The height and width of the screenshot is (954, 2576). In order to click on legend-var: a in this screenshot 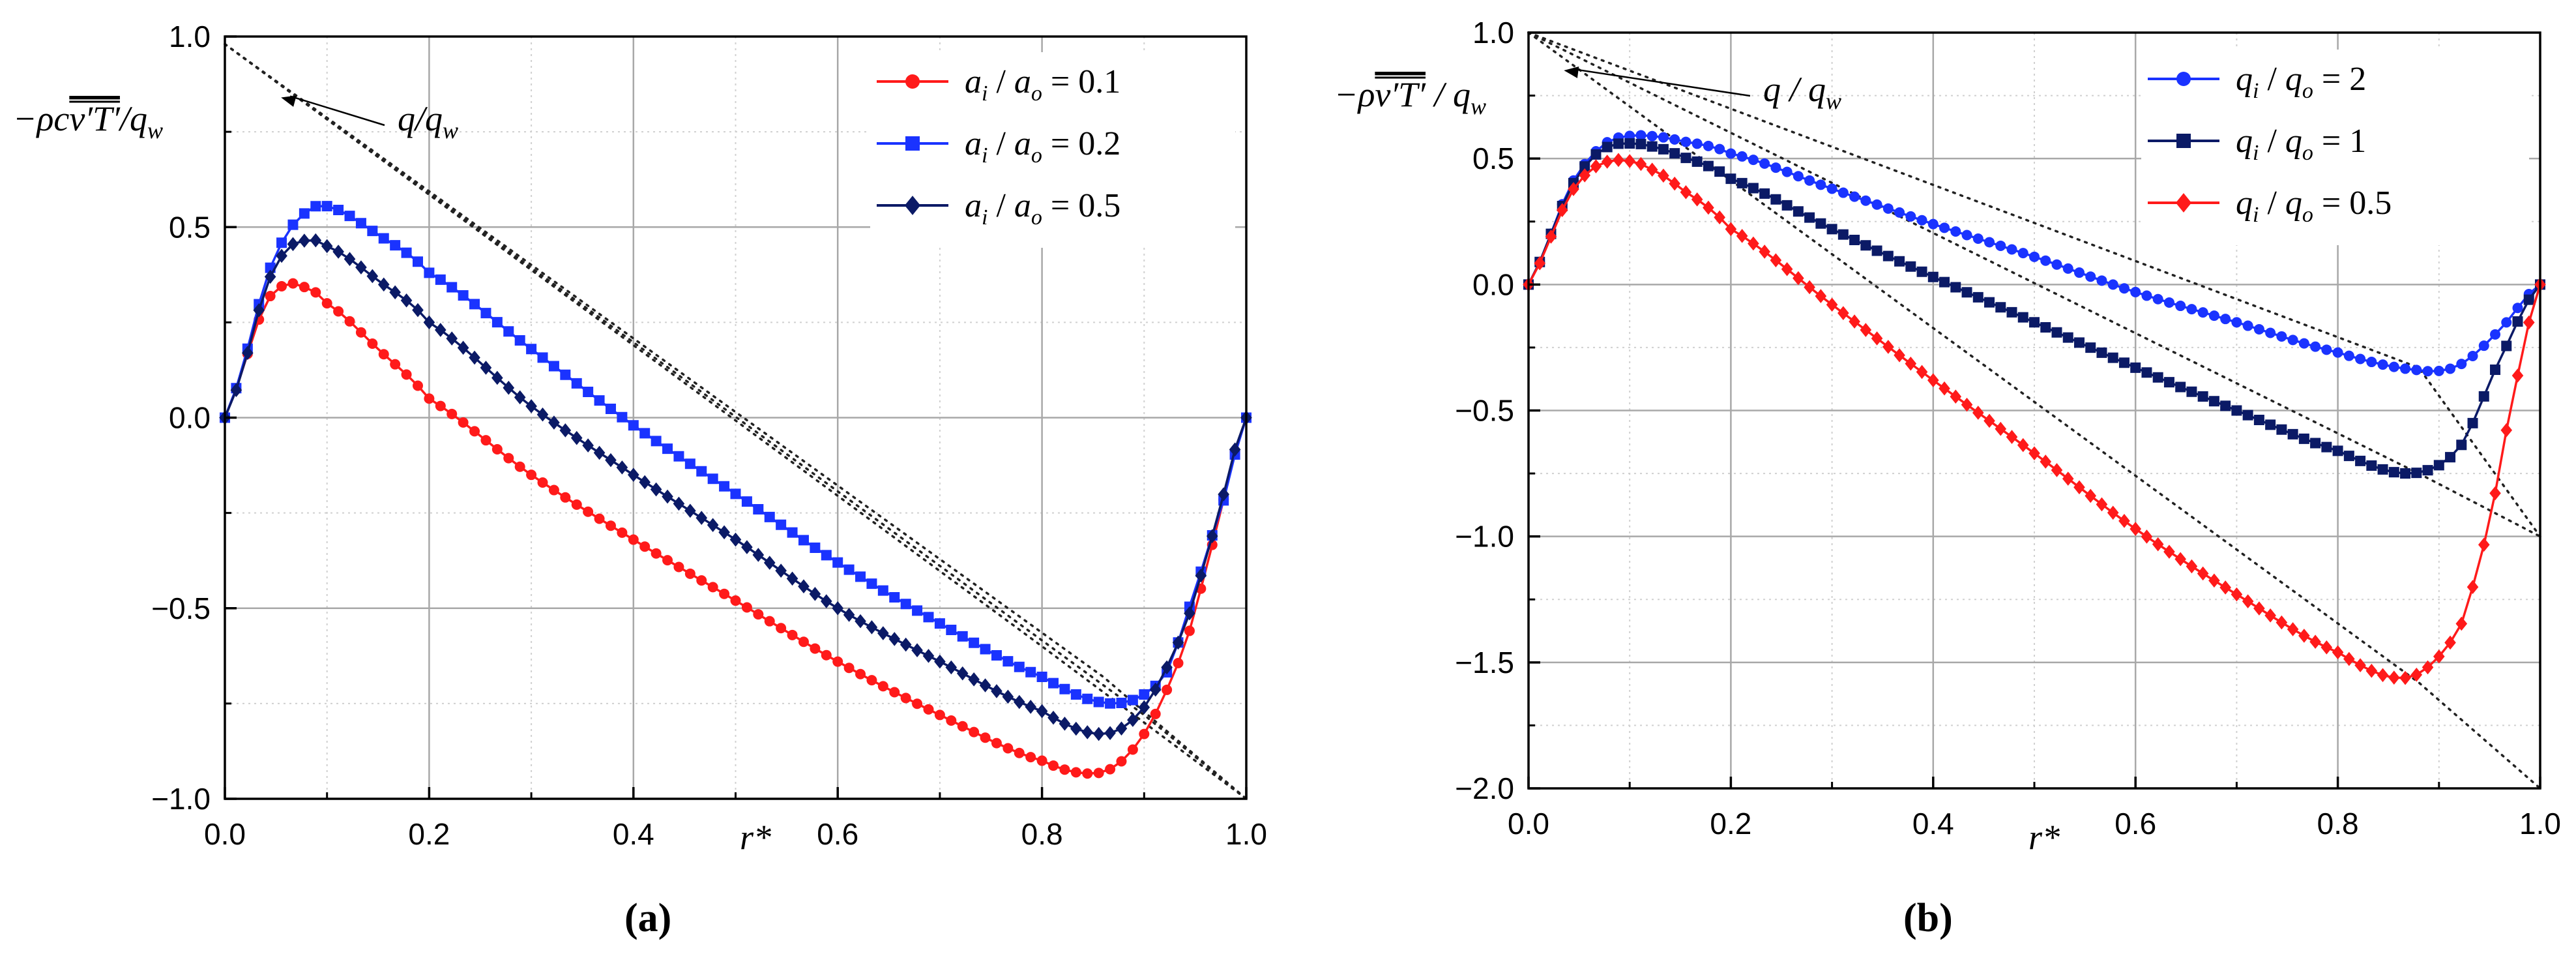, I will do `click(1022, 205)`.